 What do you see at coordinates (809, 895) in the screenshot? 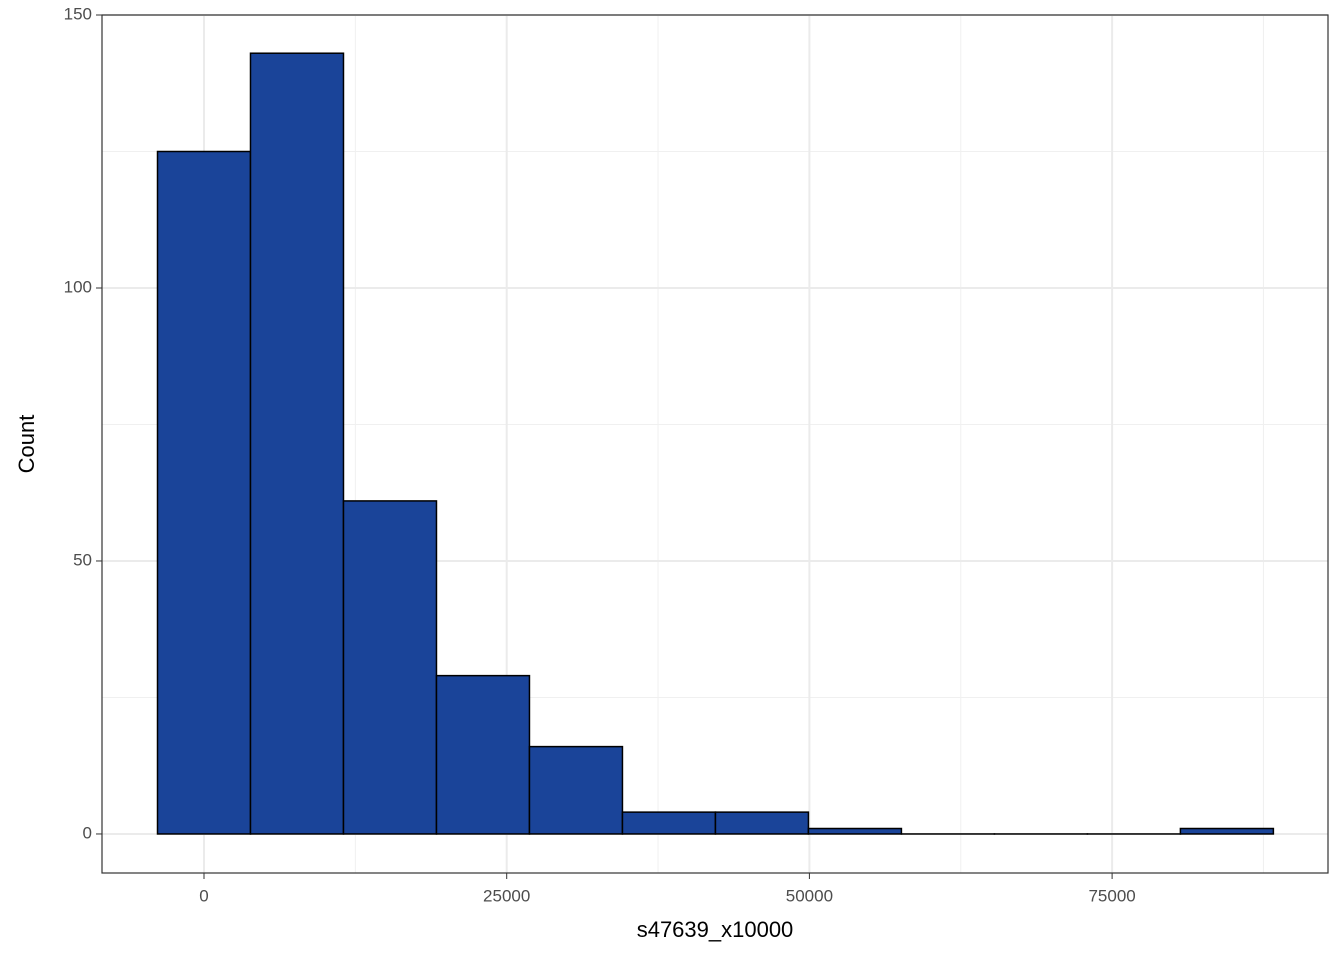
I see `x-tick-label: 50000` at bounding box center [809, 895].